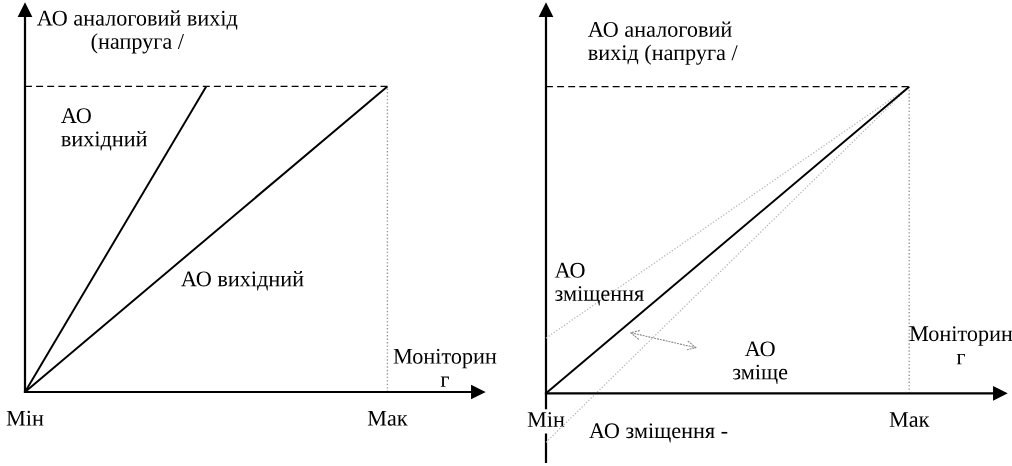 The width and height of the screenshot is (1012, 466). Describe the element at coordinates (760, 362) in the screenshot. I see `annotation: АО зміще` at that location.